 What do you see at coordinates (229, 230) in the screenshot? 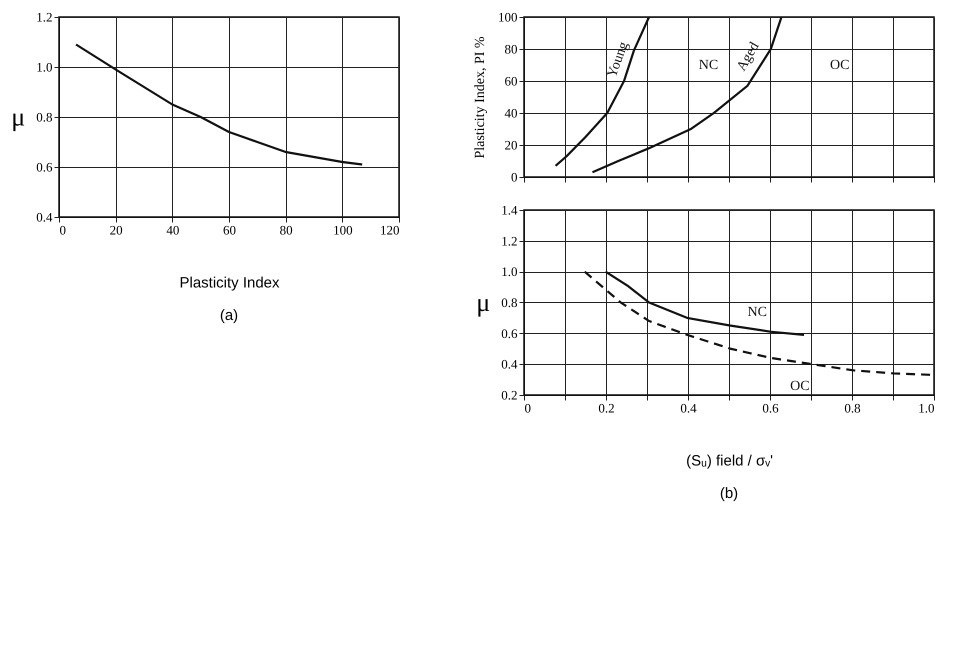
I see `x-tick-label: 60` at bounding box center [229, 230].